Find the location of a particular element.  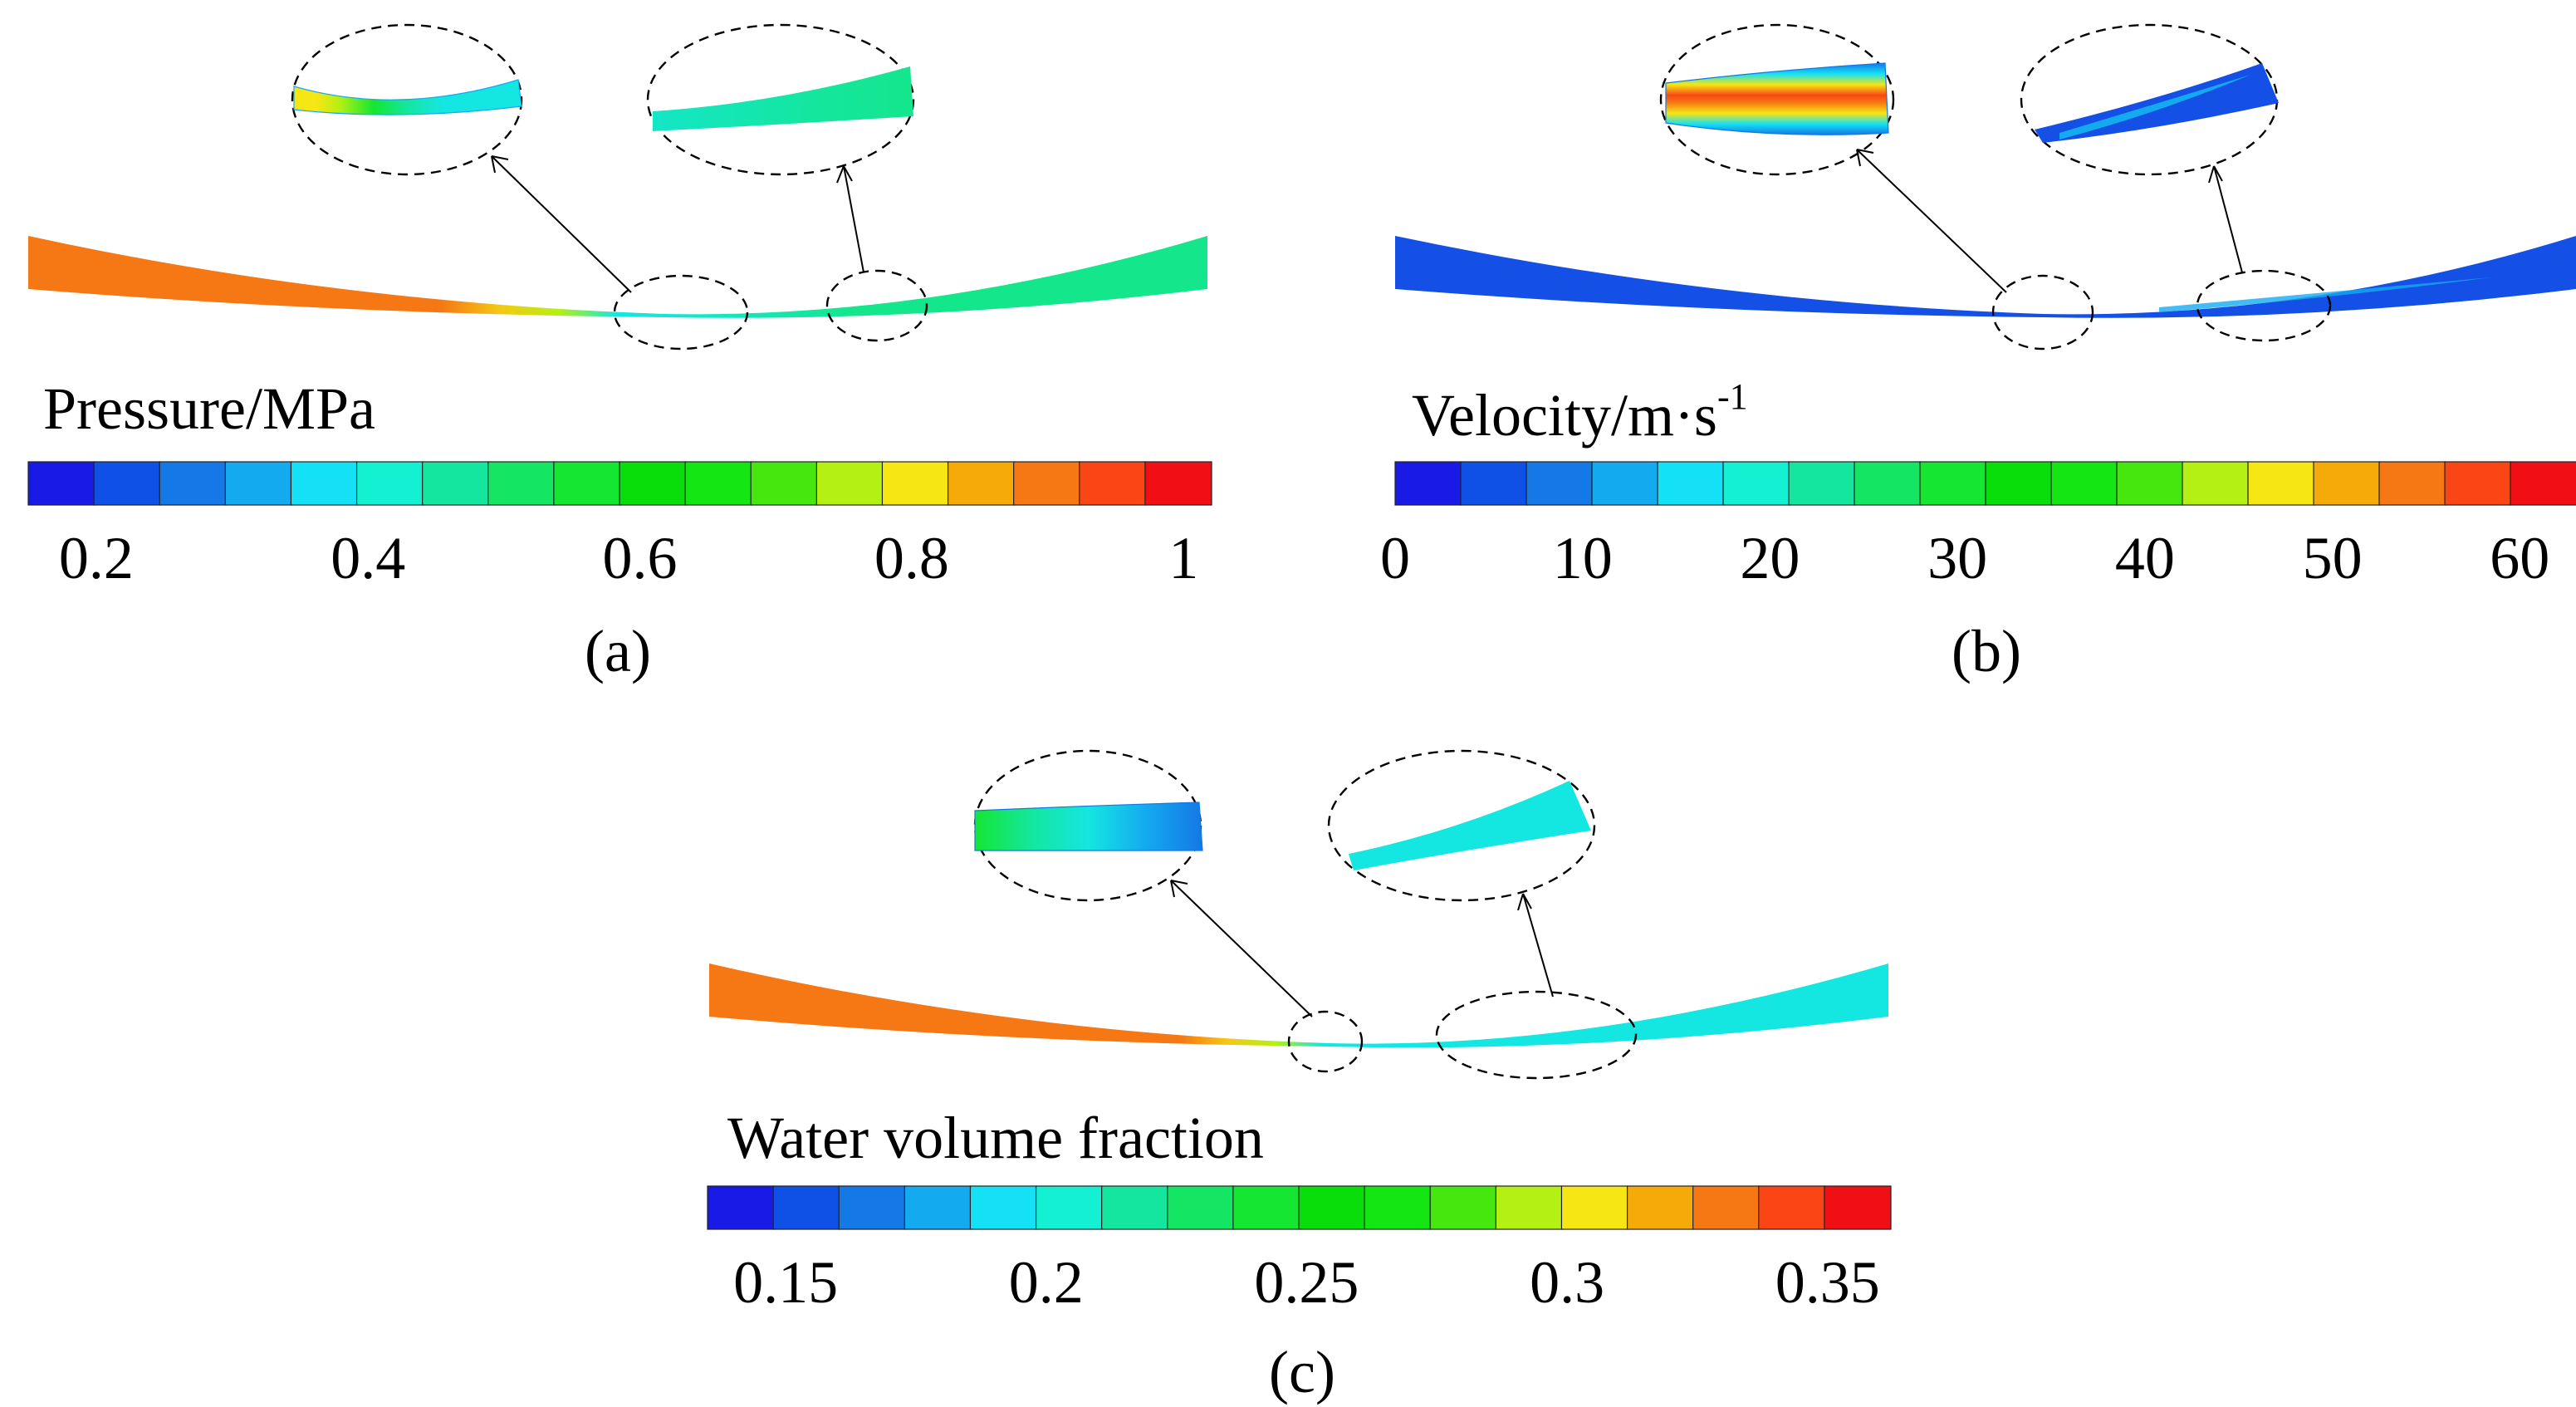

panel-c-gap-profile is located at coordinates (1298, 1005).